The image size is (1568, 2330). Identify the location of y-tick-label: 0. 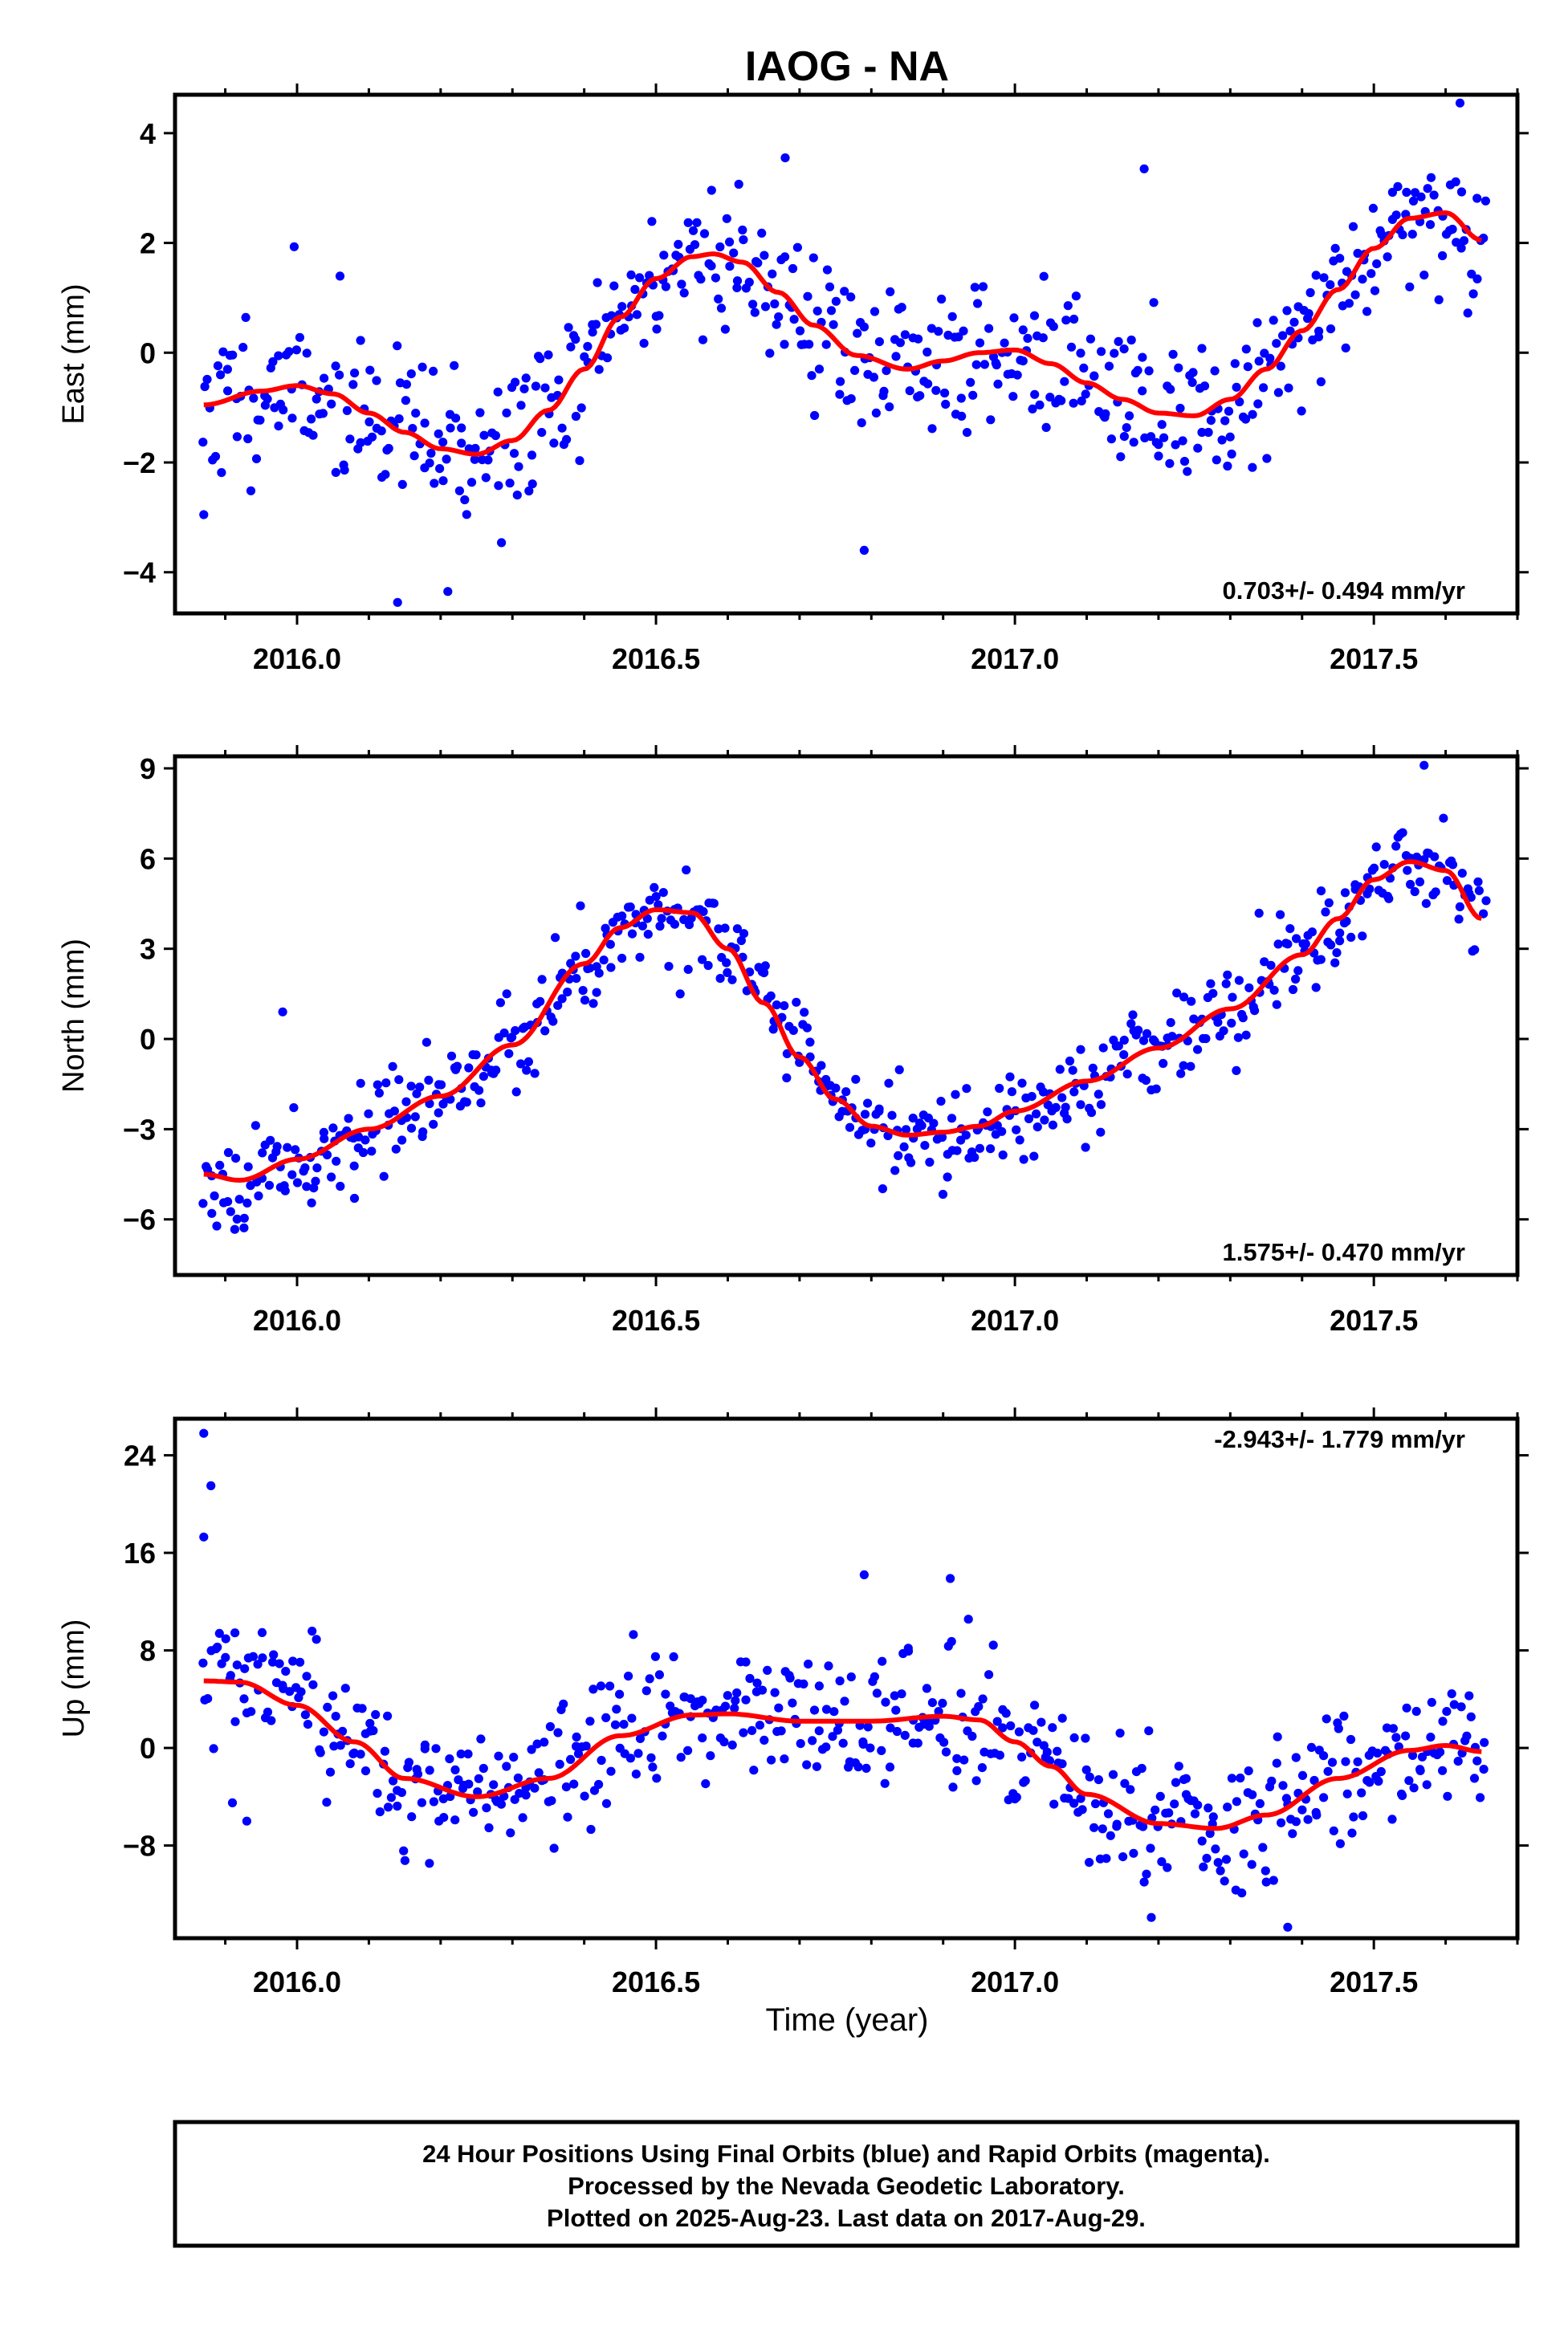
(148, 1039).